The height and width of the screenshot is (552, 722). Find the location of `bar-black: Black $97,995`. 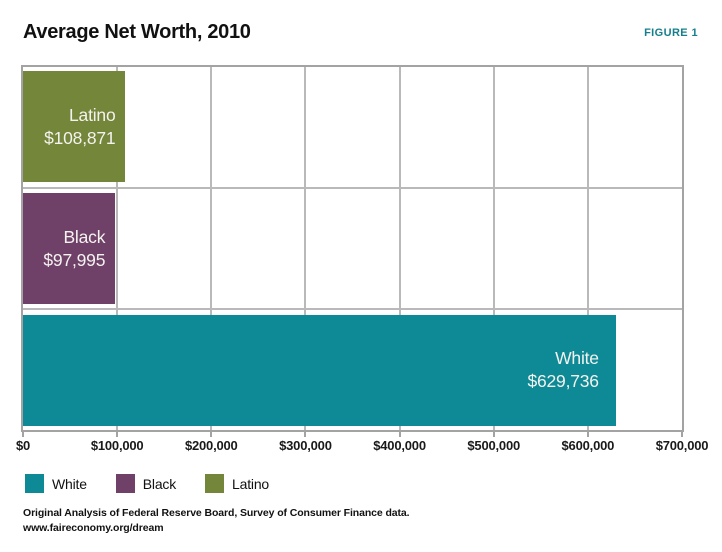

bar-black: Black $97,995 is located at coordinates (69, 248).